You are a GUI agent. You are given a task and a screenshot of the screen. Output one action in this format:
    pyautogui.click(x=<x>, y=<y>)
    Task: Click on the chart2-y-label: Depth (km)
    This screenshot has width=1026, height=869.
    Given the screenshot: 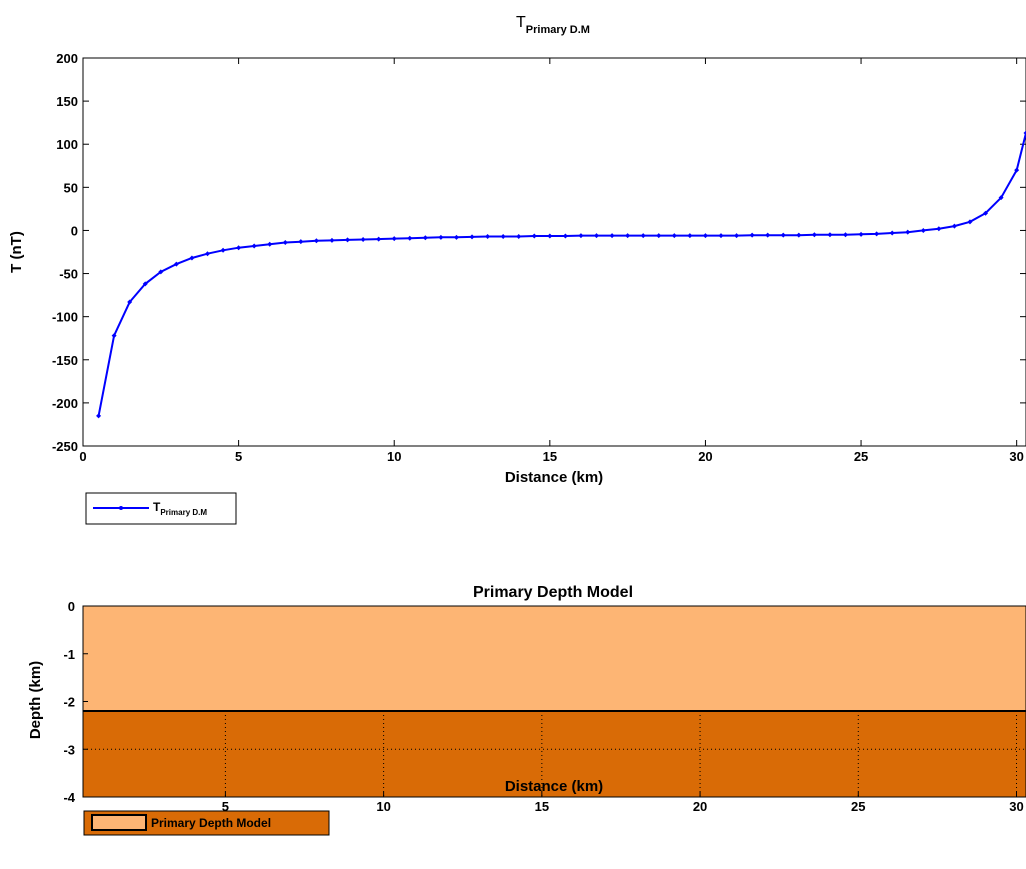 What is the action you would take?
    pyautogui.click(x=35, y=700)
    